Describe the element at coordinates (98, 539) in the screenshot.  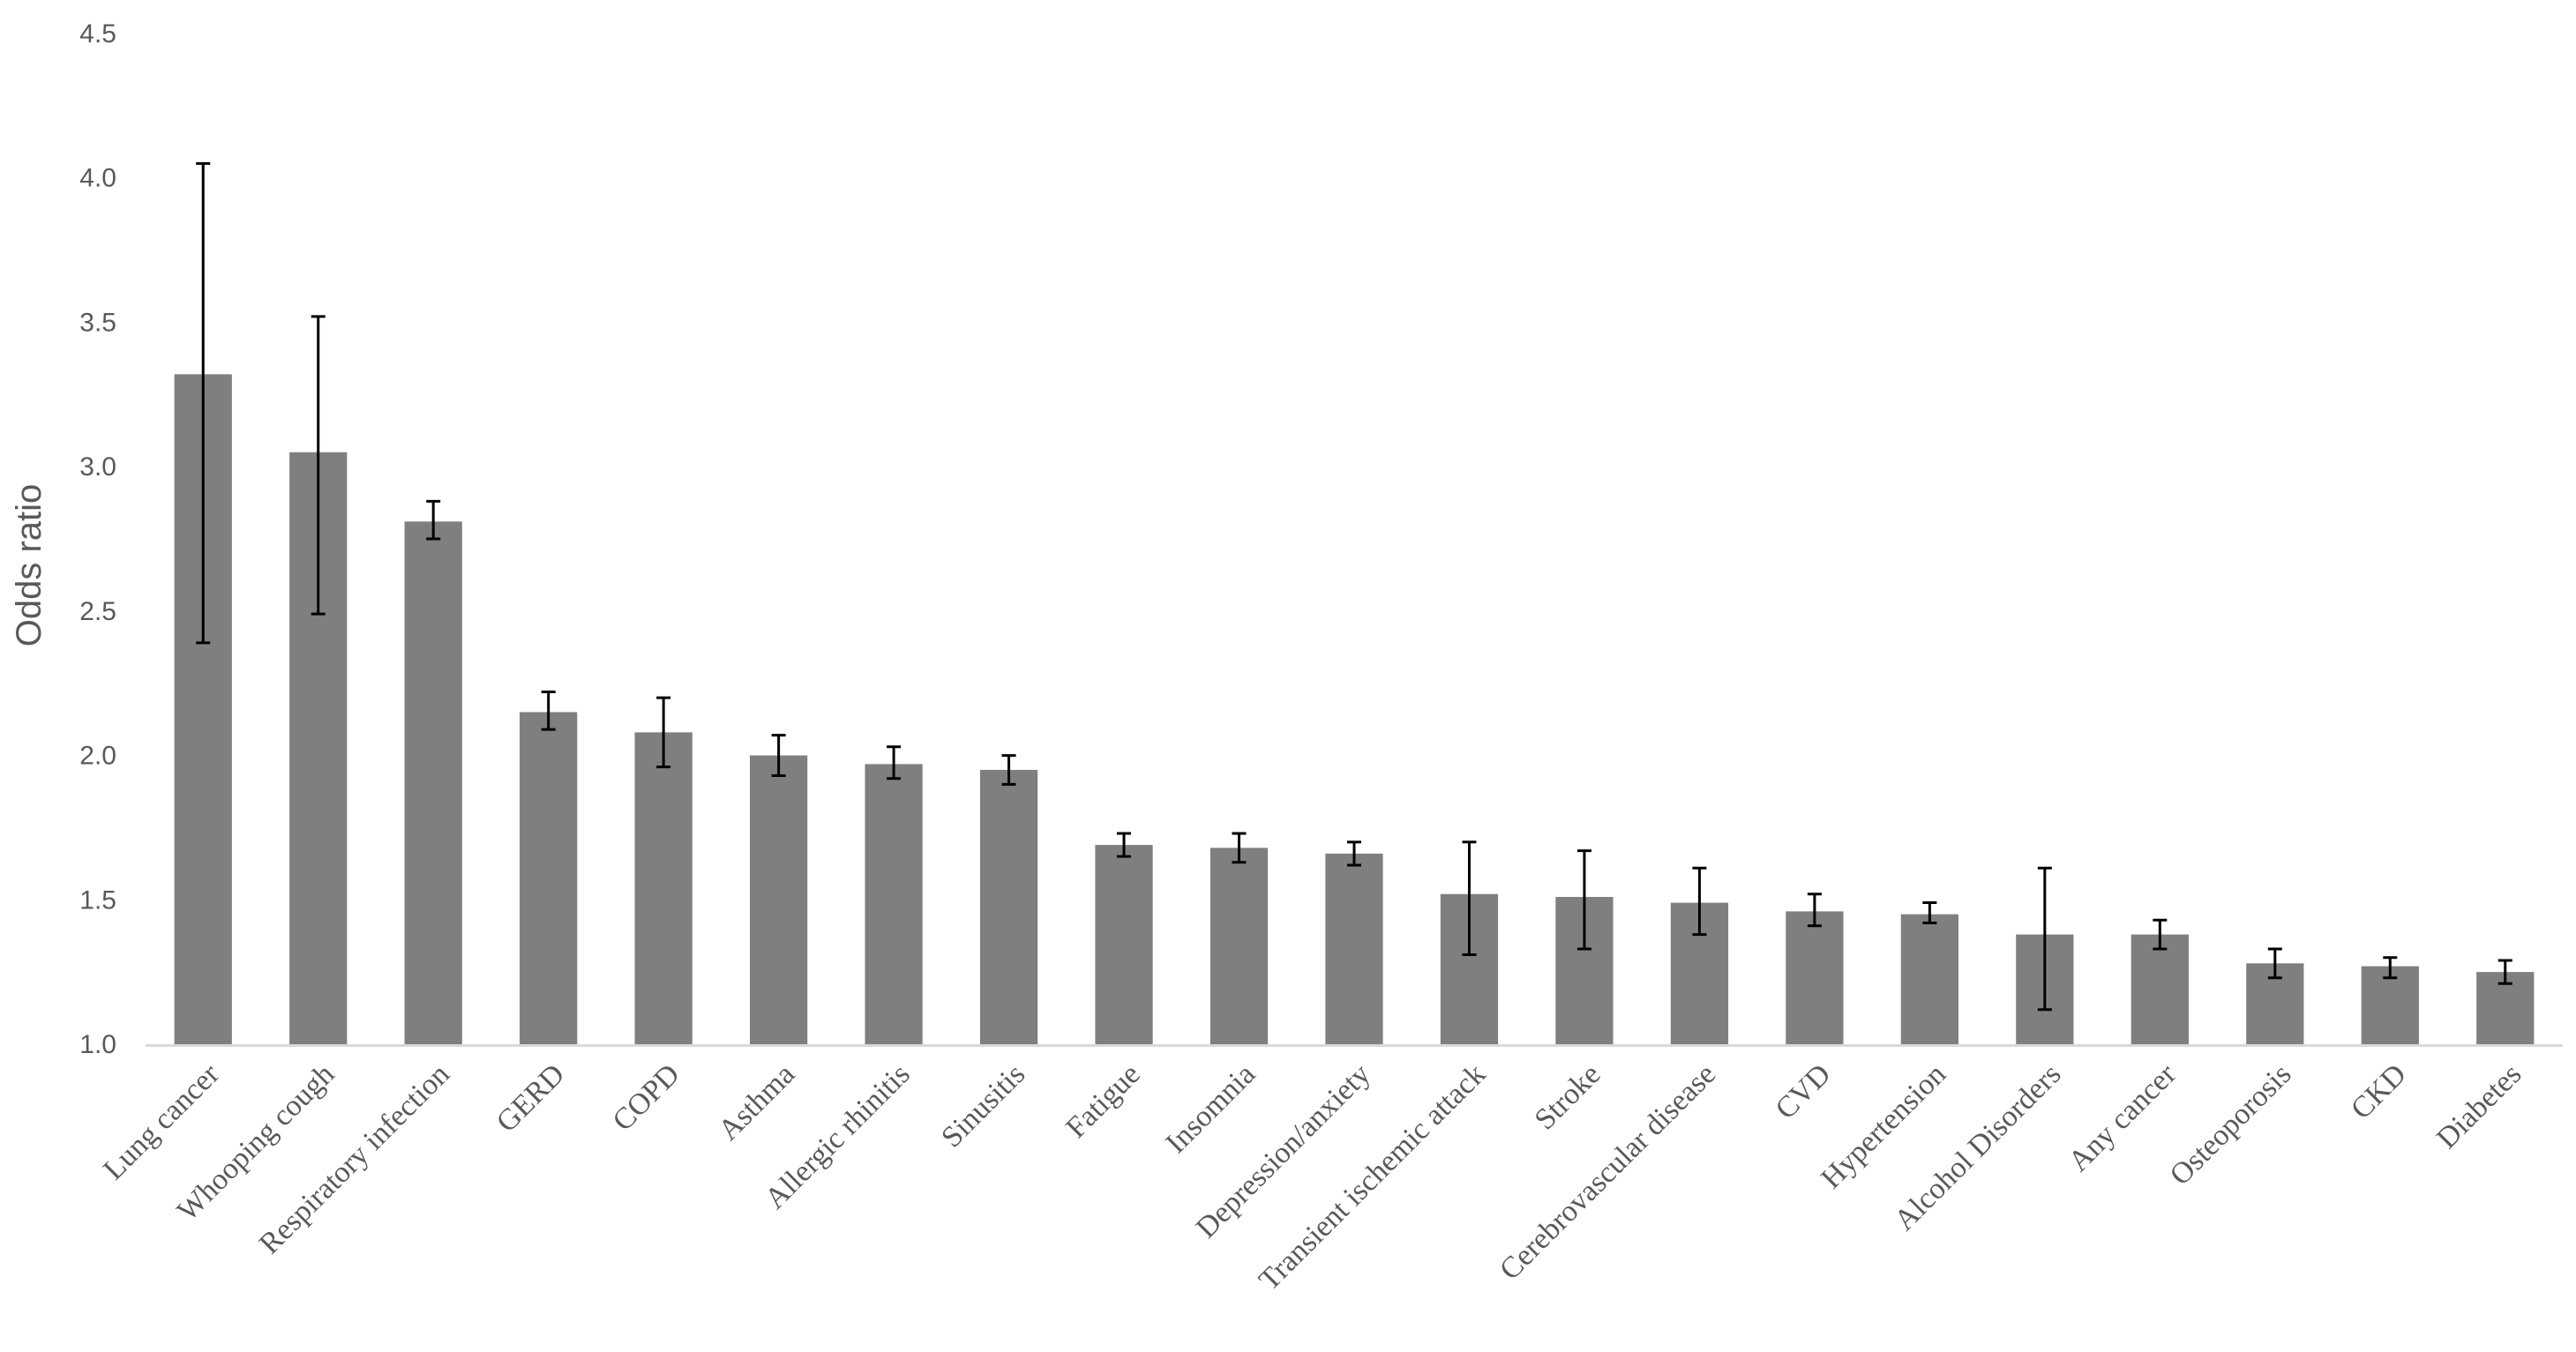
I see `y-axis-ticks: 1.0 1.5 2.0 2.5 3.0 3.5 4.0 4.5` at that location.